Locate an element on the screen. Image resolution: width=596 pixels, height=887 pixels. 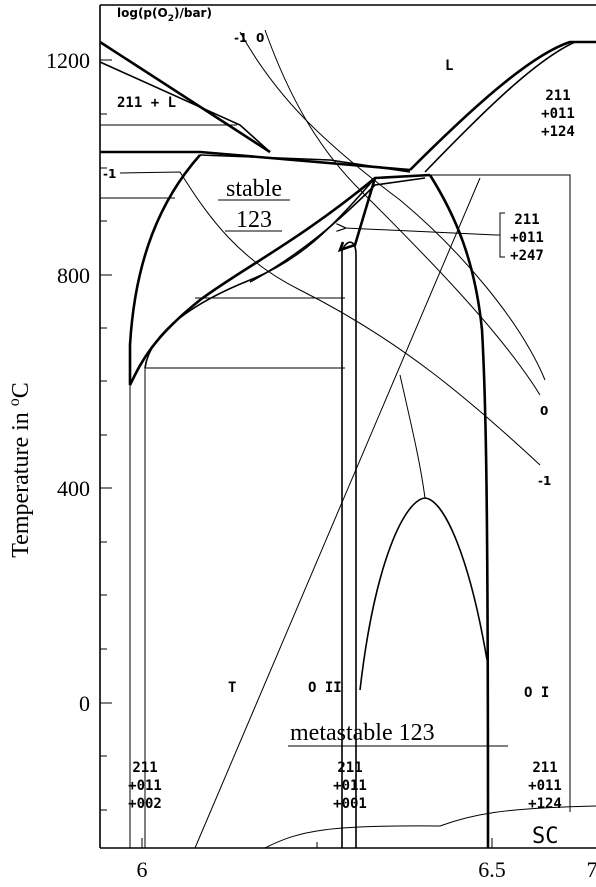
isobar-title: log(p(O2)/bar) is located at coordinates (164, 15).